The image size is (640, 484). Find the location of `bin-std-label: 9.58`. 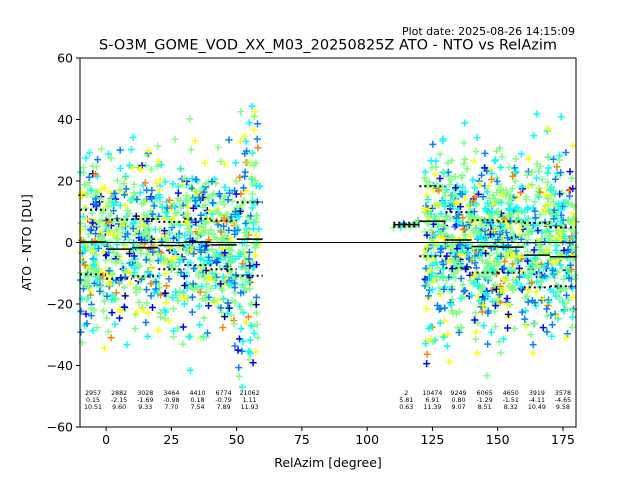

bin-std-label: 9.58 is located at coordinates (563, 407).